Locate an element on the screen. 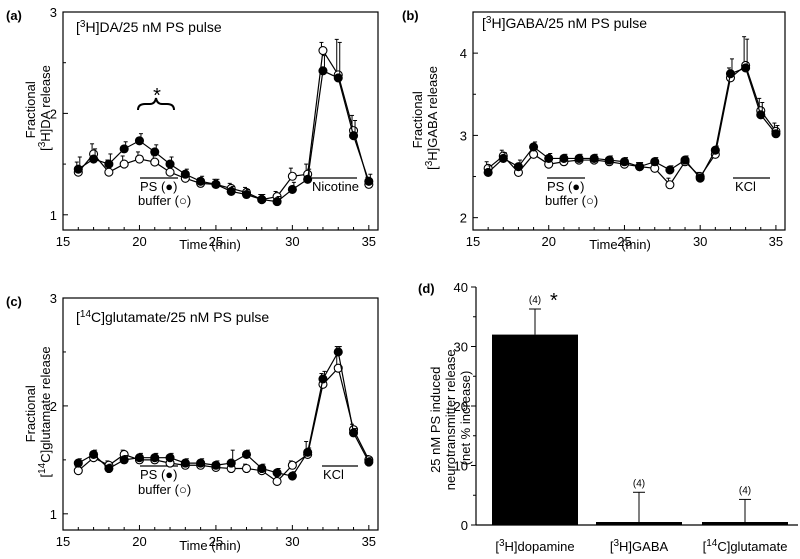 The image size is (800, 559). series-line-buffer is located at coordinates (632, 125).